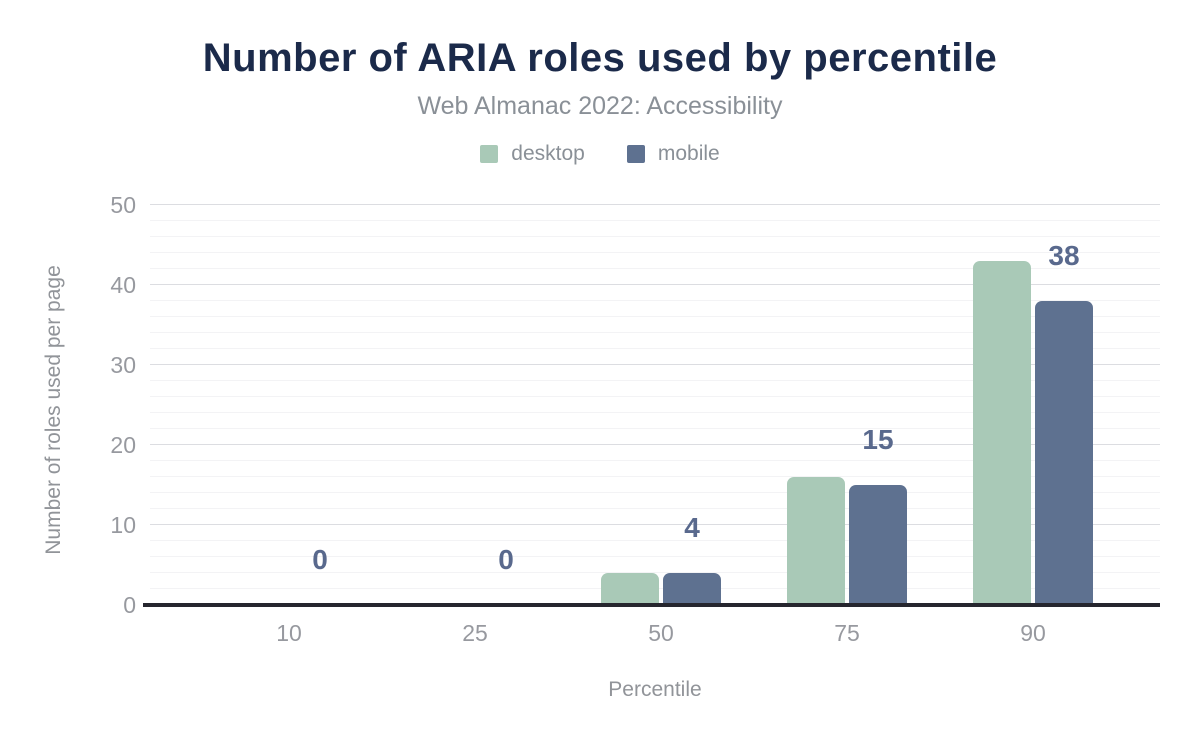 This screenshot has width=1200, height=742. What do you see at coordinates (1002, 433) in the screenshot?
I see `bar-desktop-p90` at bounding box center [1002, 433].